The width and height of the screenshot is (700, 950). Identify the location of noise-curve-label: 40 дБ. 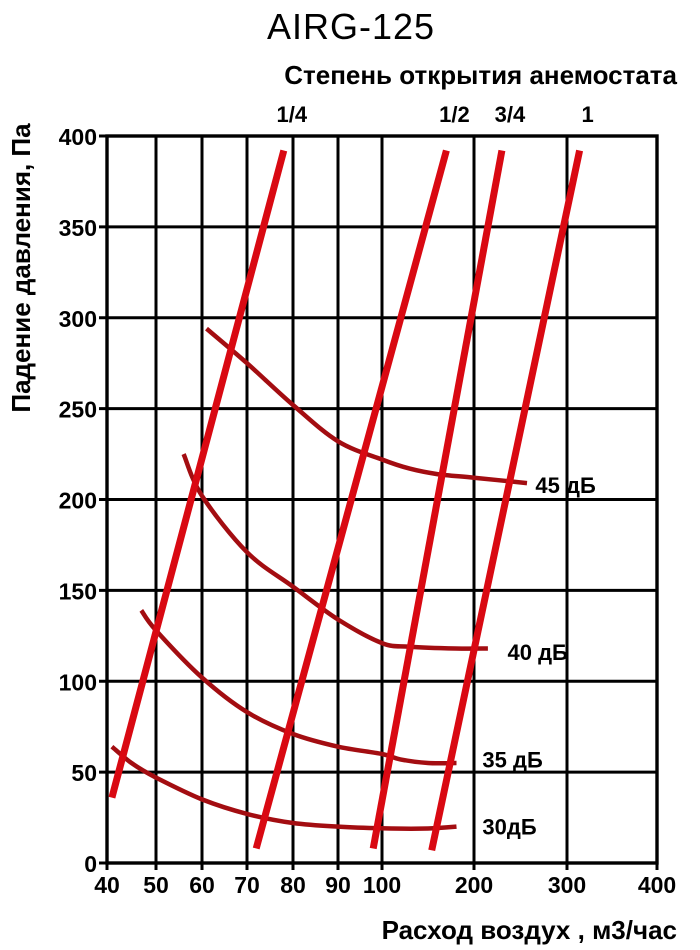
(538, 652).